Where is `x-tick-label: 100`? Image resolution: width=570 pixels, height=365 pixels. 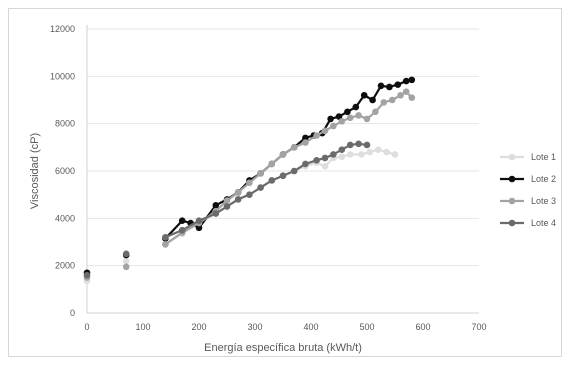
x-tick-label: 100 is located at coordinates (142, 327).